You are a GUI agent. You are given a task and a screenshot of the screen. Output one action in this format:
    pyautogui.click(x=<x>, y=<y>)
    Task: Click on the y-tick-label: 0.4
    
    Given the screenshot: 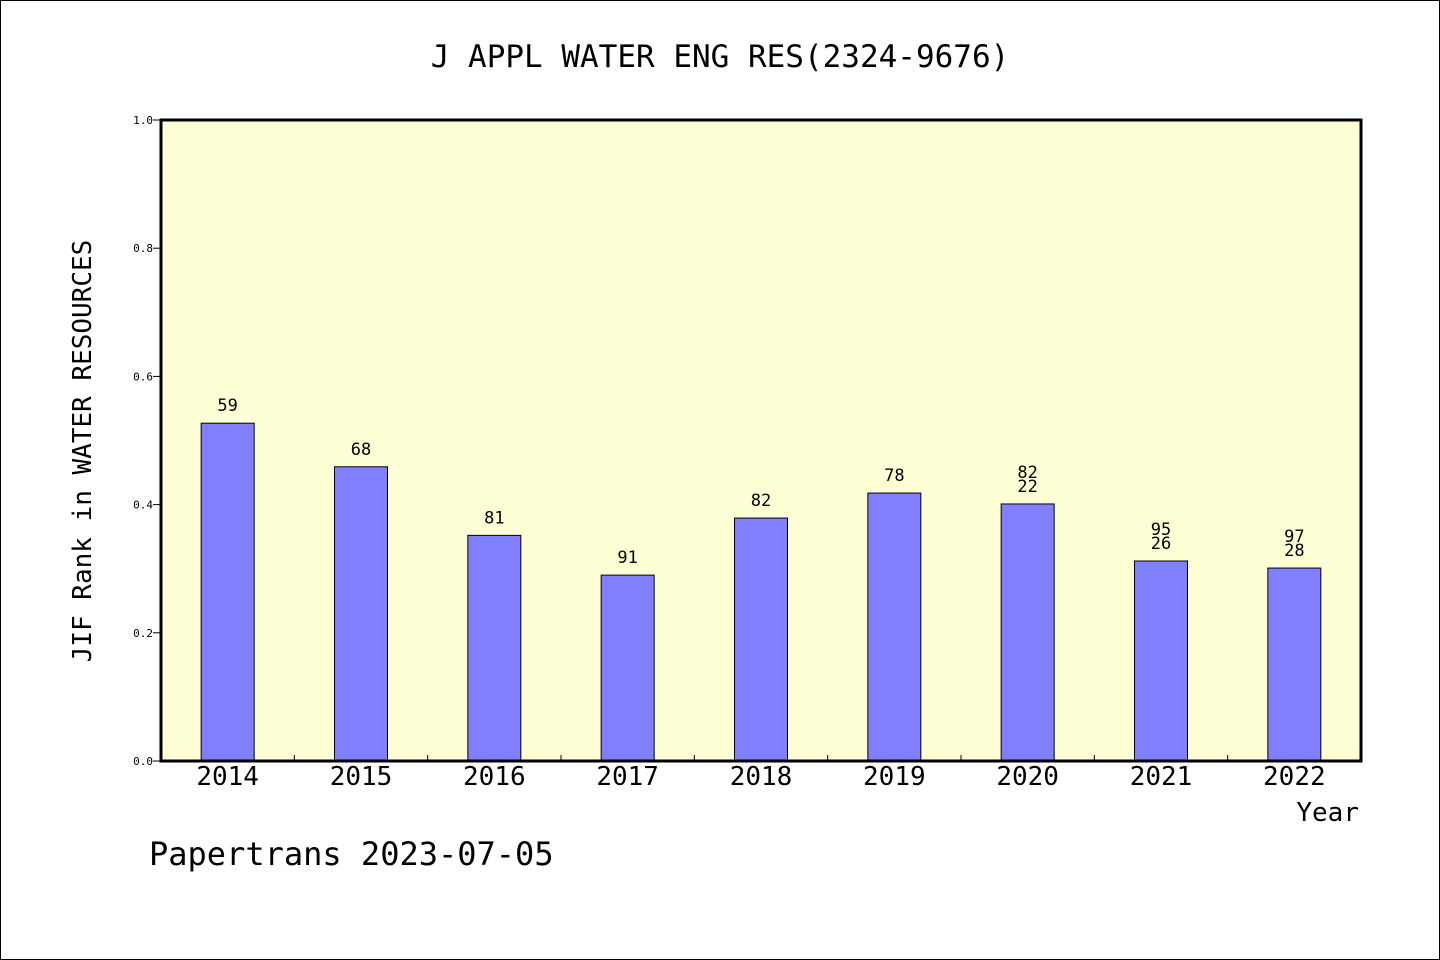 What is the action you would take?
    pyautogui.click(x=143, y=505)
    